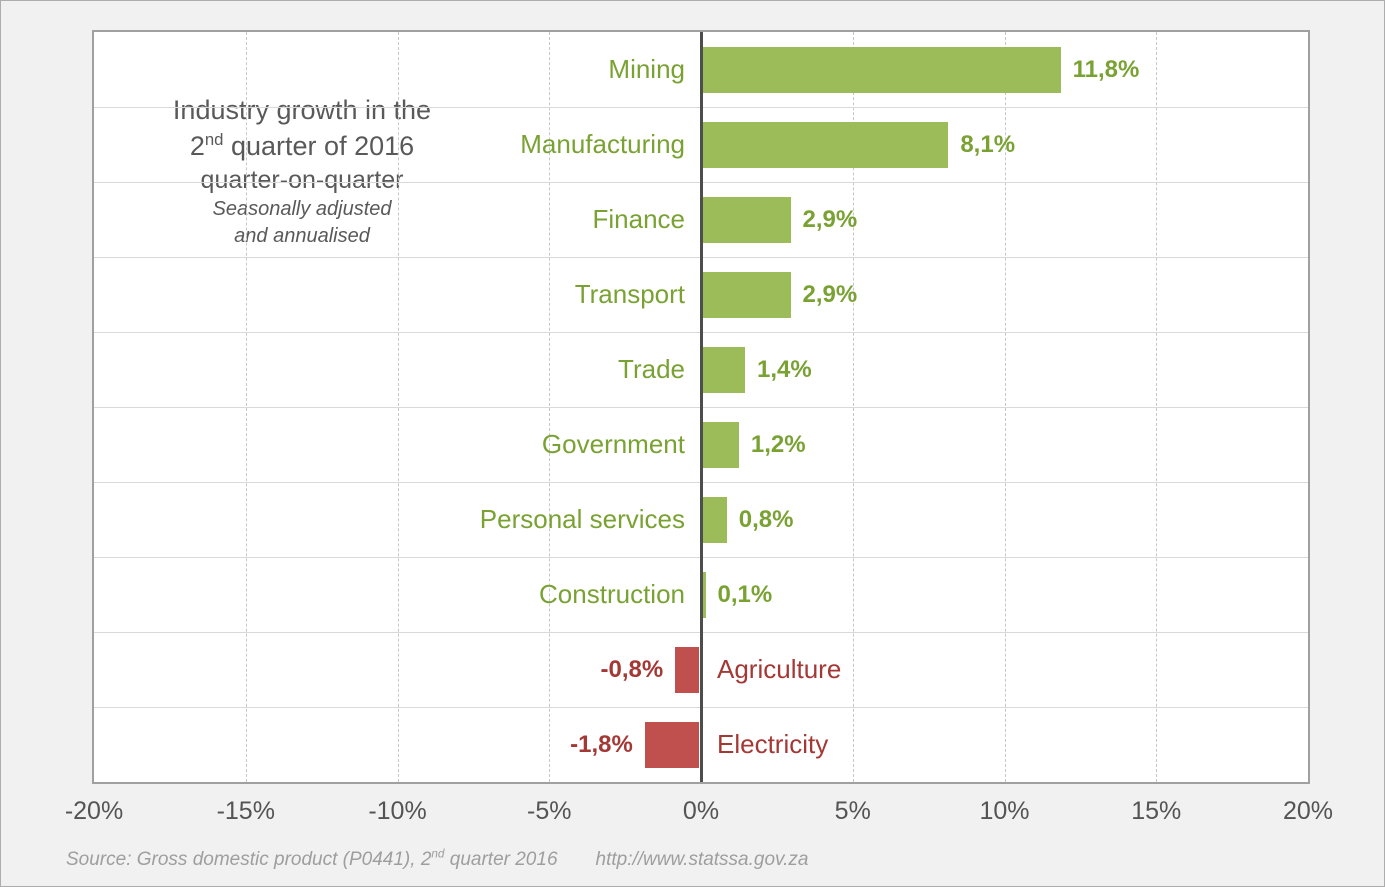  I want to click on x-axis-tick-label: -15%, so click(245, 811).